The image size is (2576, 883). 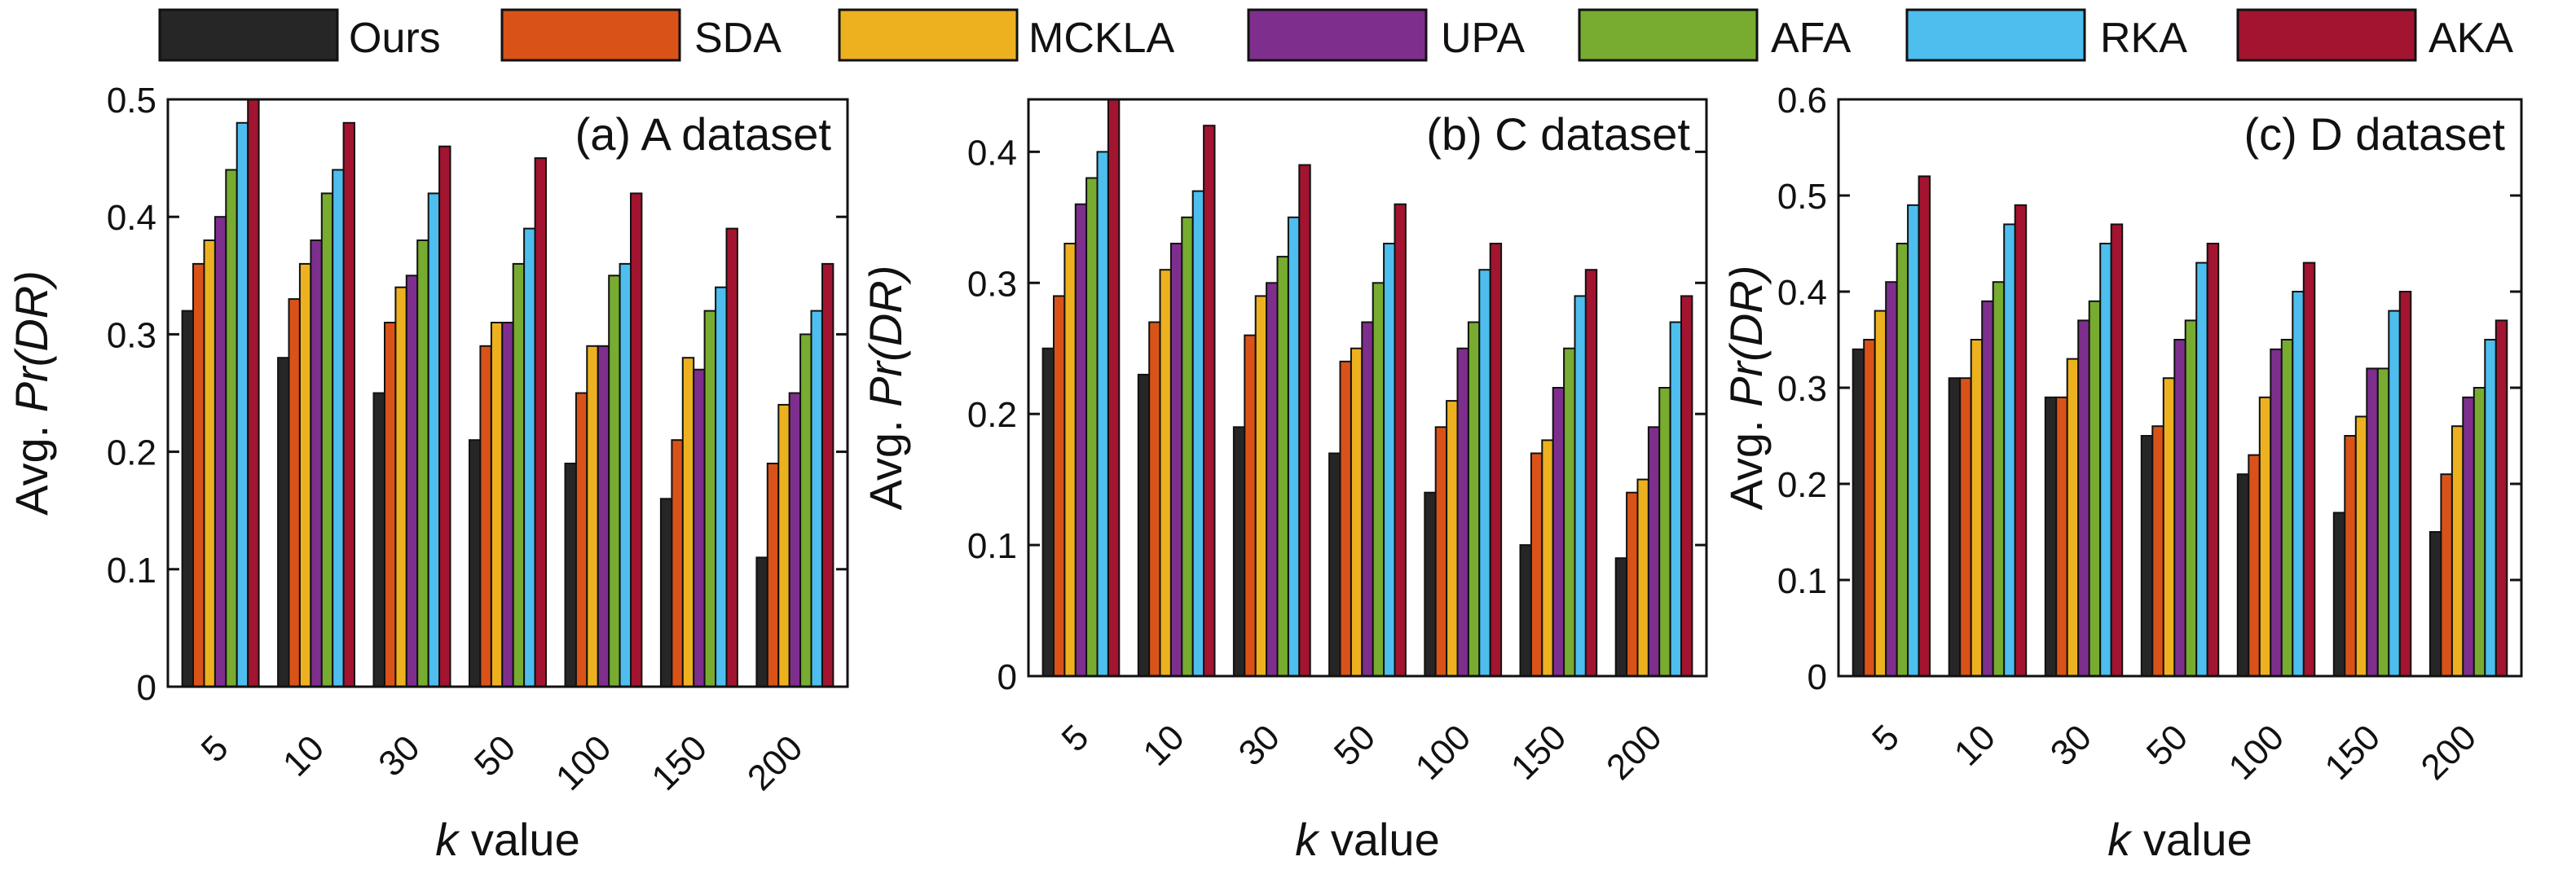 What do you see at coordinates (1101, 38) in the screenshot?
I see `legend-label-mckla: MCKLA` at bounding box center [1101, 38].